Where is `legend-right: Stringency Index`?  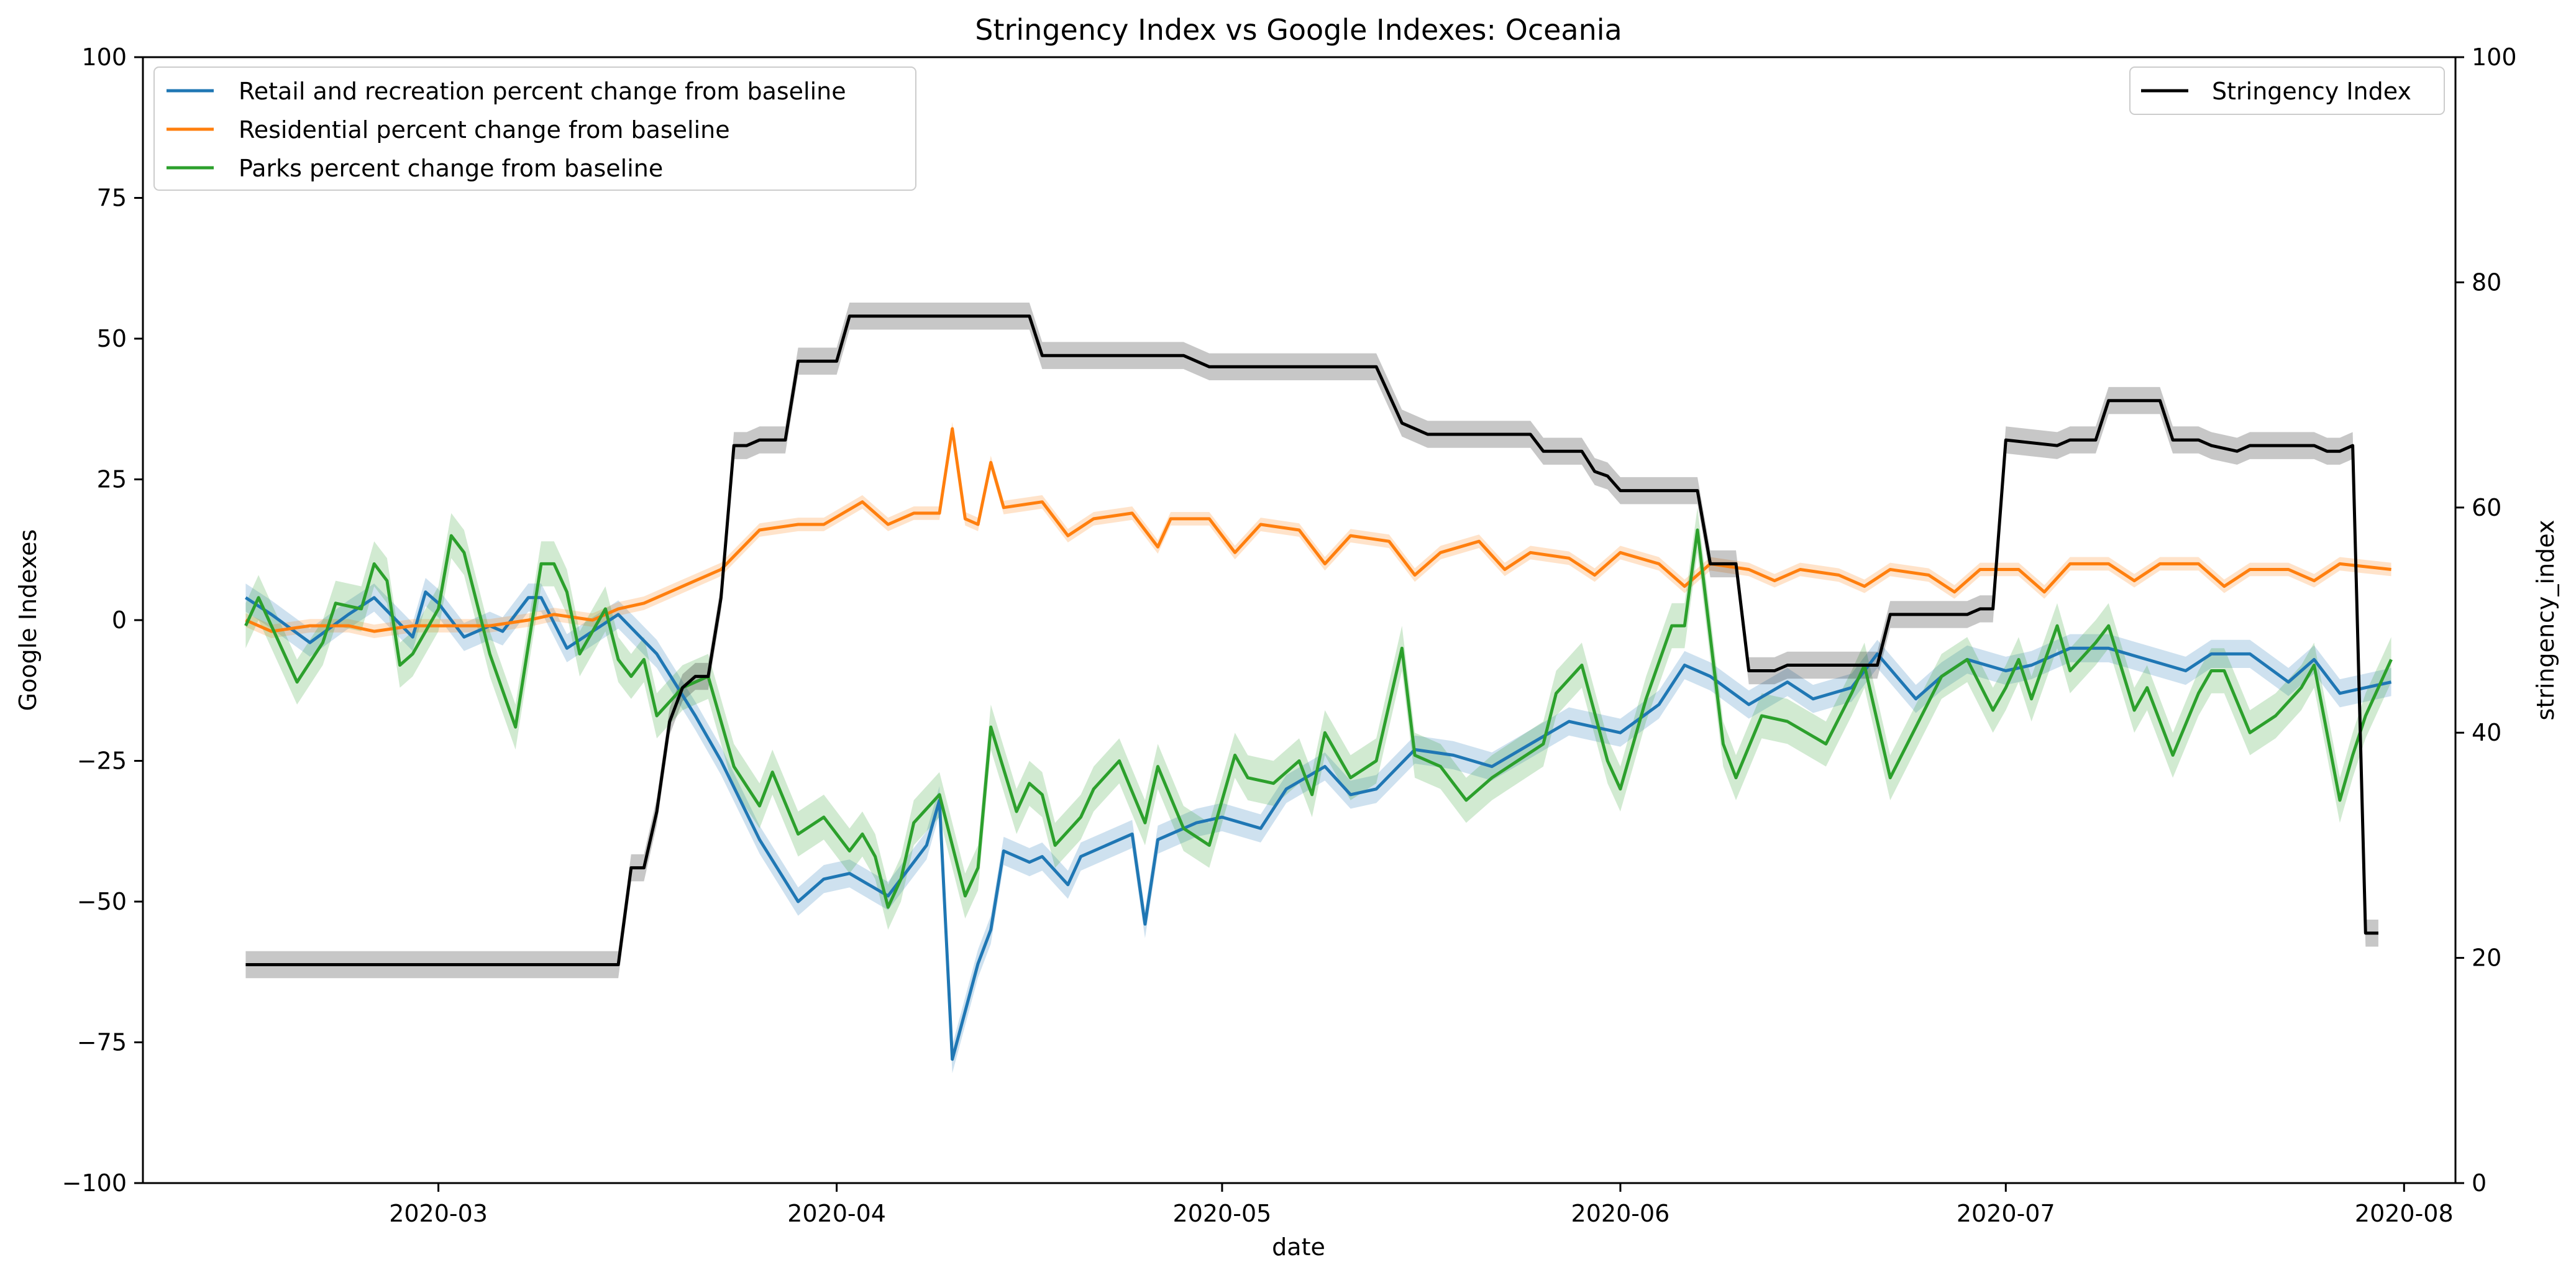 legend-right: Stringency Index is located at coordinates (2287, 90).